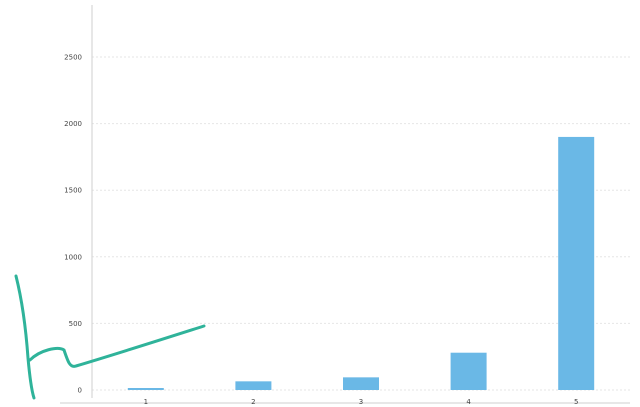 The height and width of the screenshot is (407, 640). What do you see at coordinates (110, 337) in the screenshot?
I see `handwritten-annotation-mark` at bounding box center [110, 337].